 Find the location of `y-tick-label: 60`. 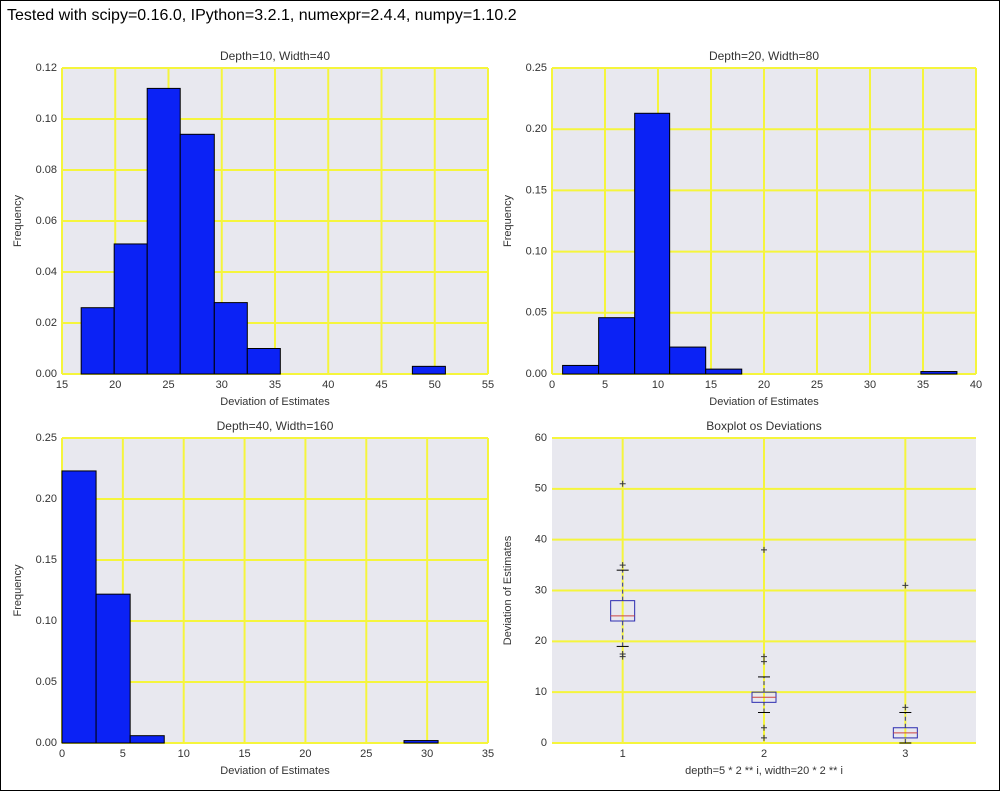

y-tick-label: 60 is located at coordinates (541, 438).